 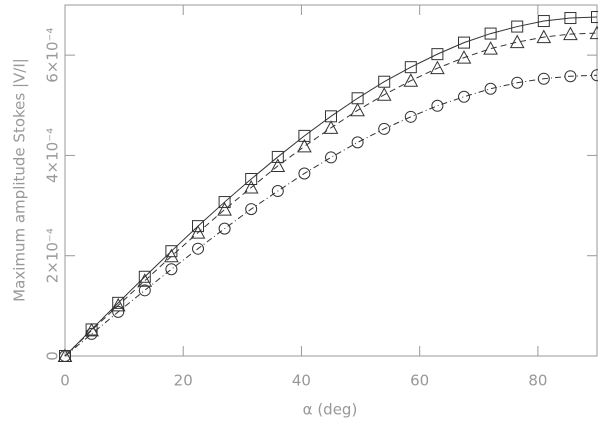 What do you see at coordinates (183, 381) in the screenshot?
I see `x-tick-label: 20` at bounding box center [183, 381].